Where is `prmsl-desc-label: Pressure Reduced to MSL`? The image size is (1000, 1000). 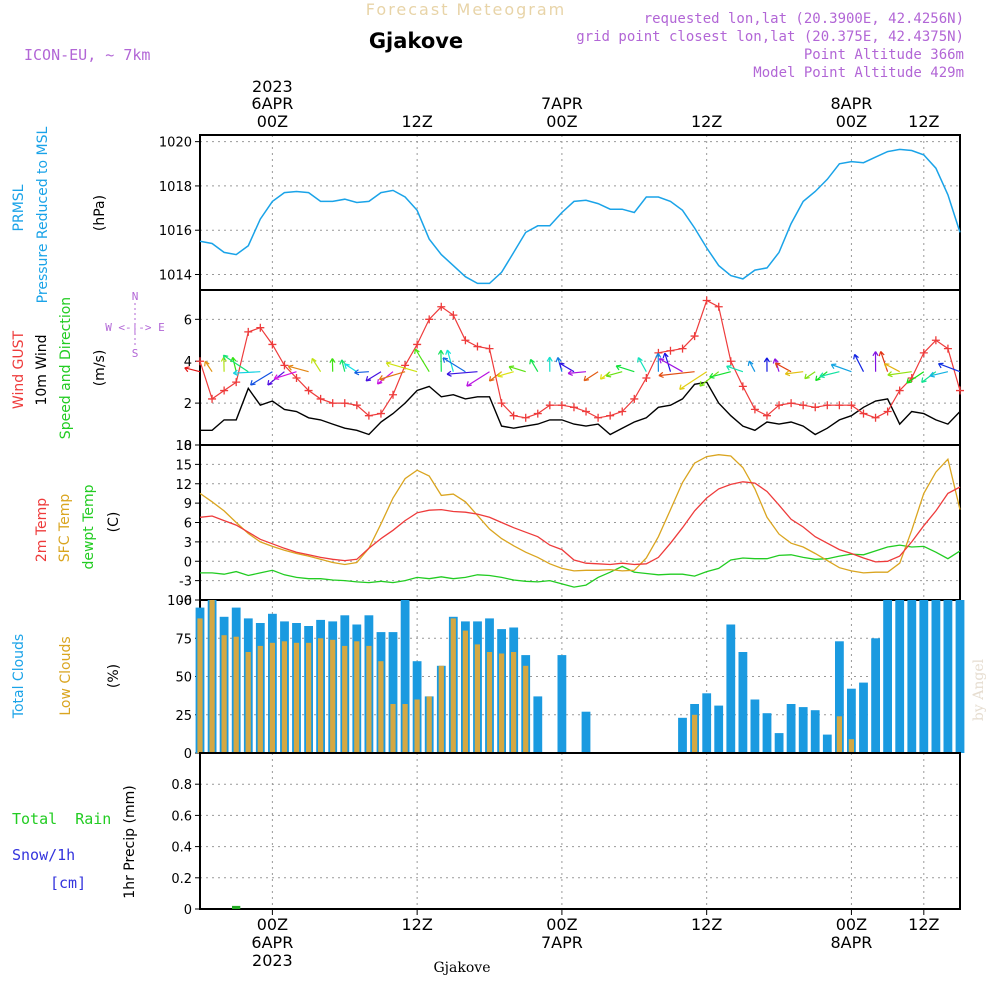
prmsl-desc-label: Pressure Reduced to MSL is located at coordinates (43, 214).